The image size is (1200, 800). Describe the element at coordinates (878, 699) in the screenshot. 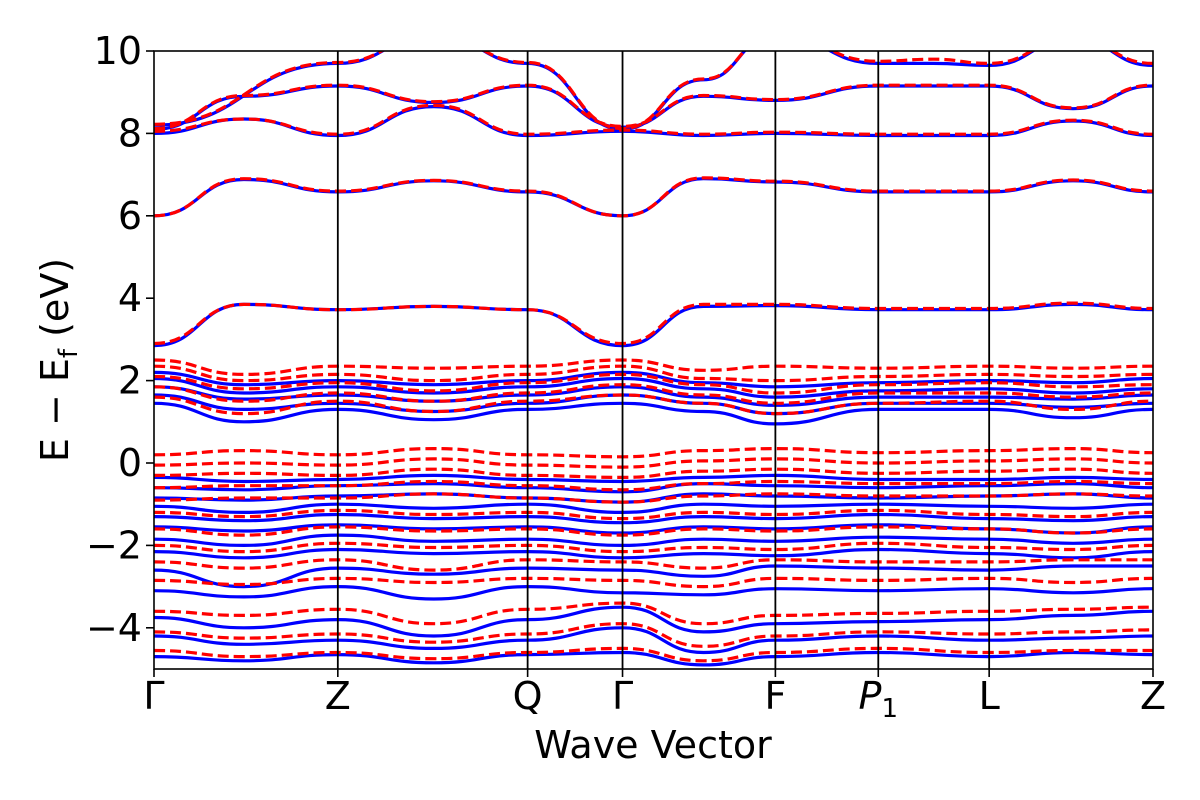

I see `x-tick-label: P1` at that location.